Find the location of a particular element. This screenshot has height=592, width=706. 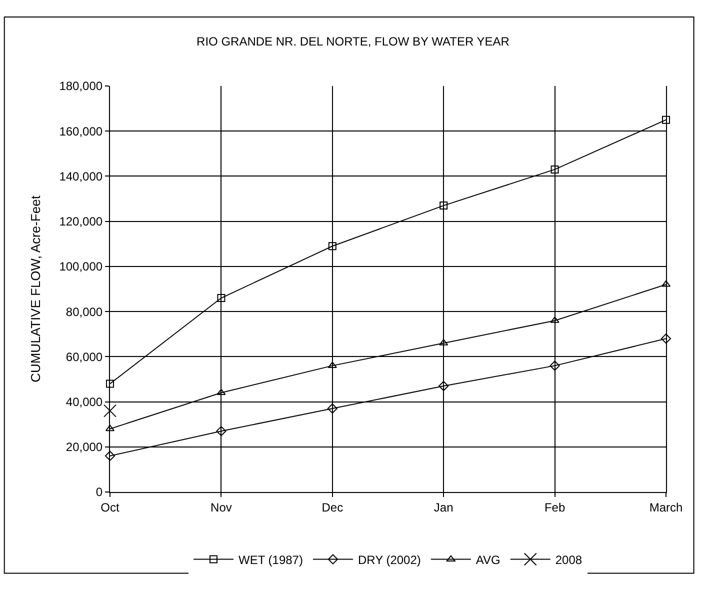

x-tick-label: Feb is located at coordinates (555, 507).